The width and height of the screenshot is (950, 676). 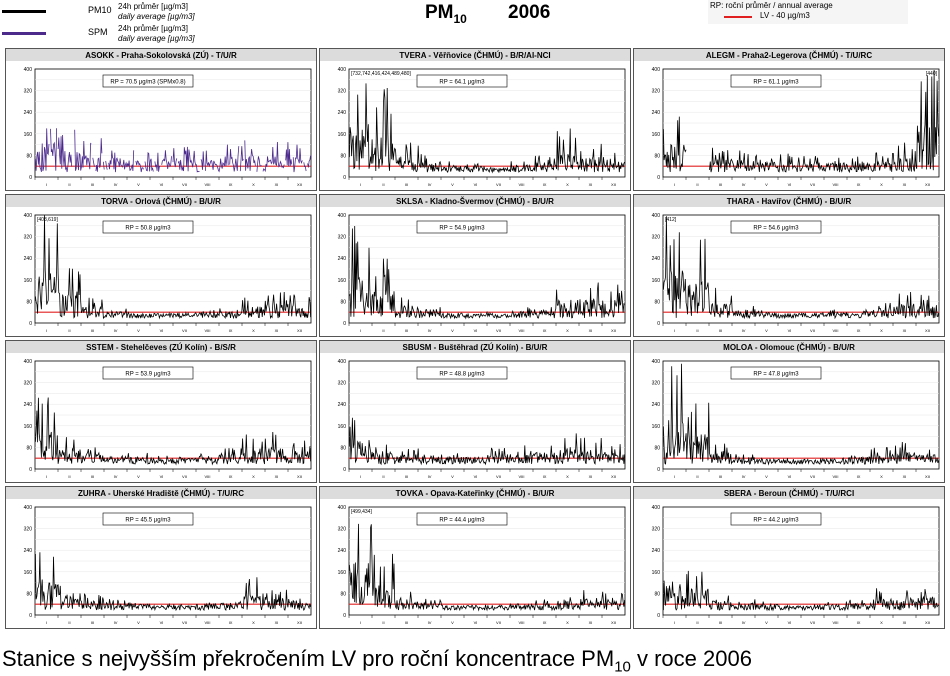 I want to click on x-tick-label: III, so click(x=720, y=330).